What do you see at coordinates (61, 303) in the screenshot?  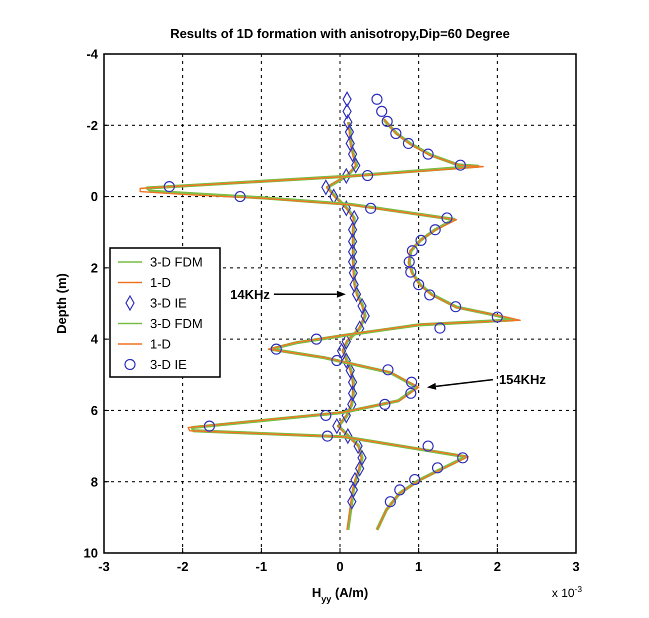 I see `y-axis-title: Depth (m)` at bounding box center [61, 303].